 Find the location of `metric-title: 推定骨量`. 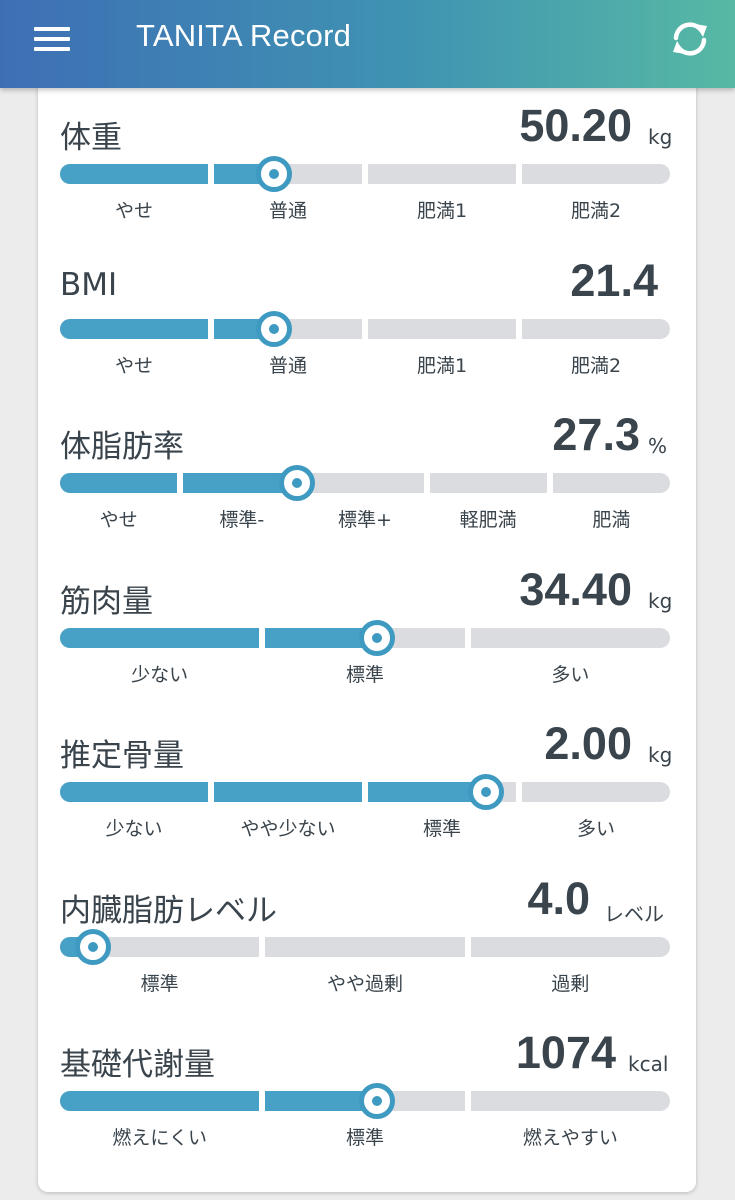

metric-title: 推定骨量 is located at coordinates (122, 756).